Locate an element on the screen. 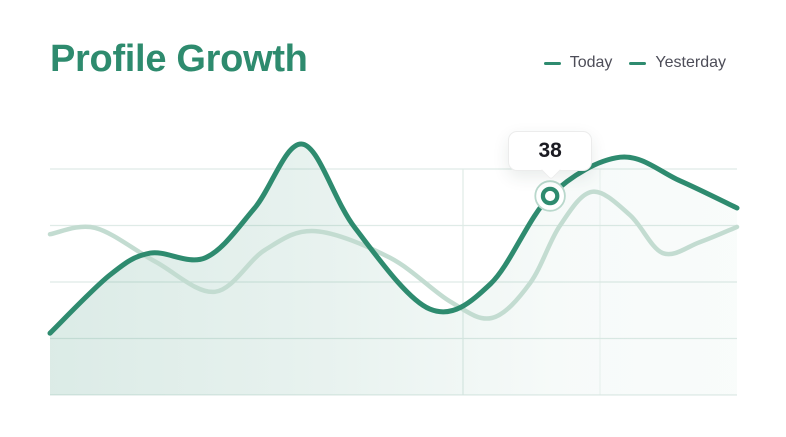 This screenshot has width=786, height=437. tooltip-value: 38 is located at coordinates (550, 150).